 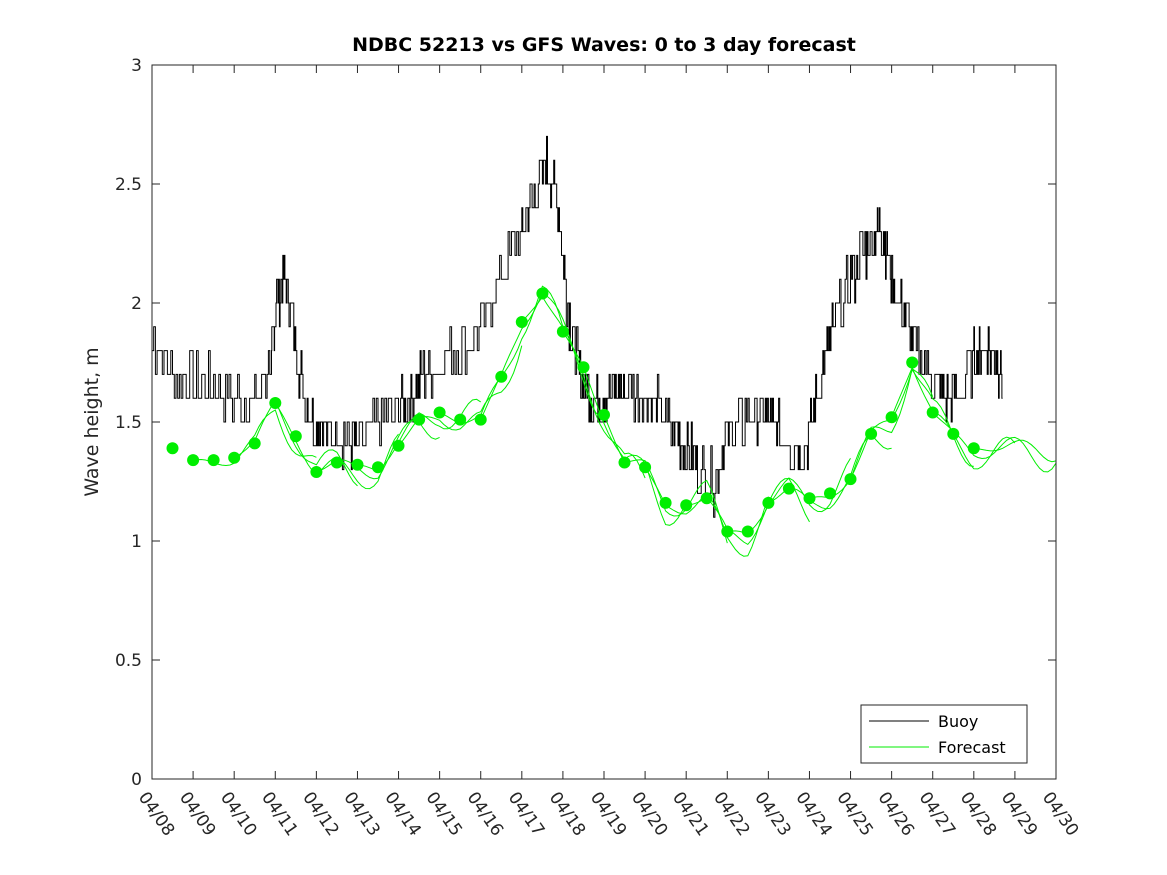 What do you see at coordinates (128, 423) in the screenshot?
I see `y-tick-label: 1.5` at bounding box center [128, 423].